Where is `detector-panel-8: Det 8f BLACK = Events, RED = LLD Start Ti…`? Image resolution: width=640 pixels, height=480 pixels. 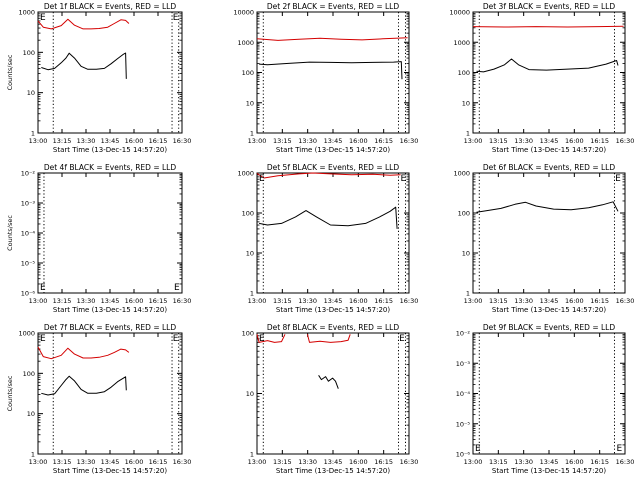 detector-panel-8: Det 8f BLACK = Events, RED = LLD Start Ti… is located at coordinates (330, 399).